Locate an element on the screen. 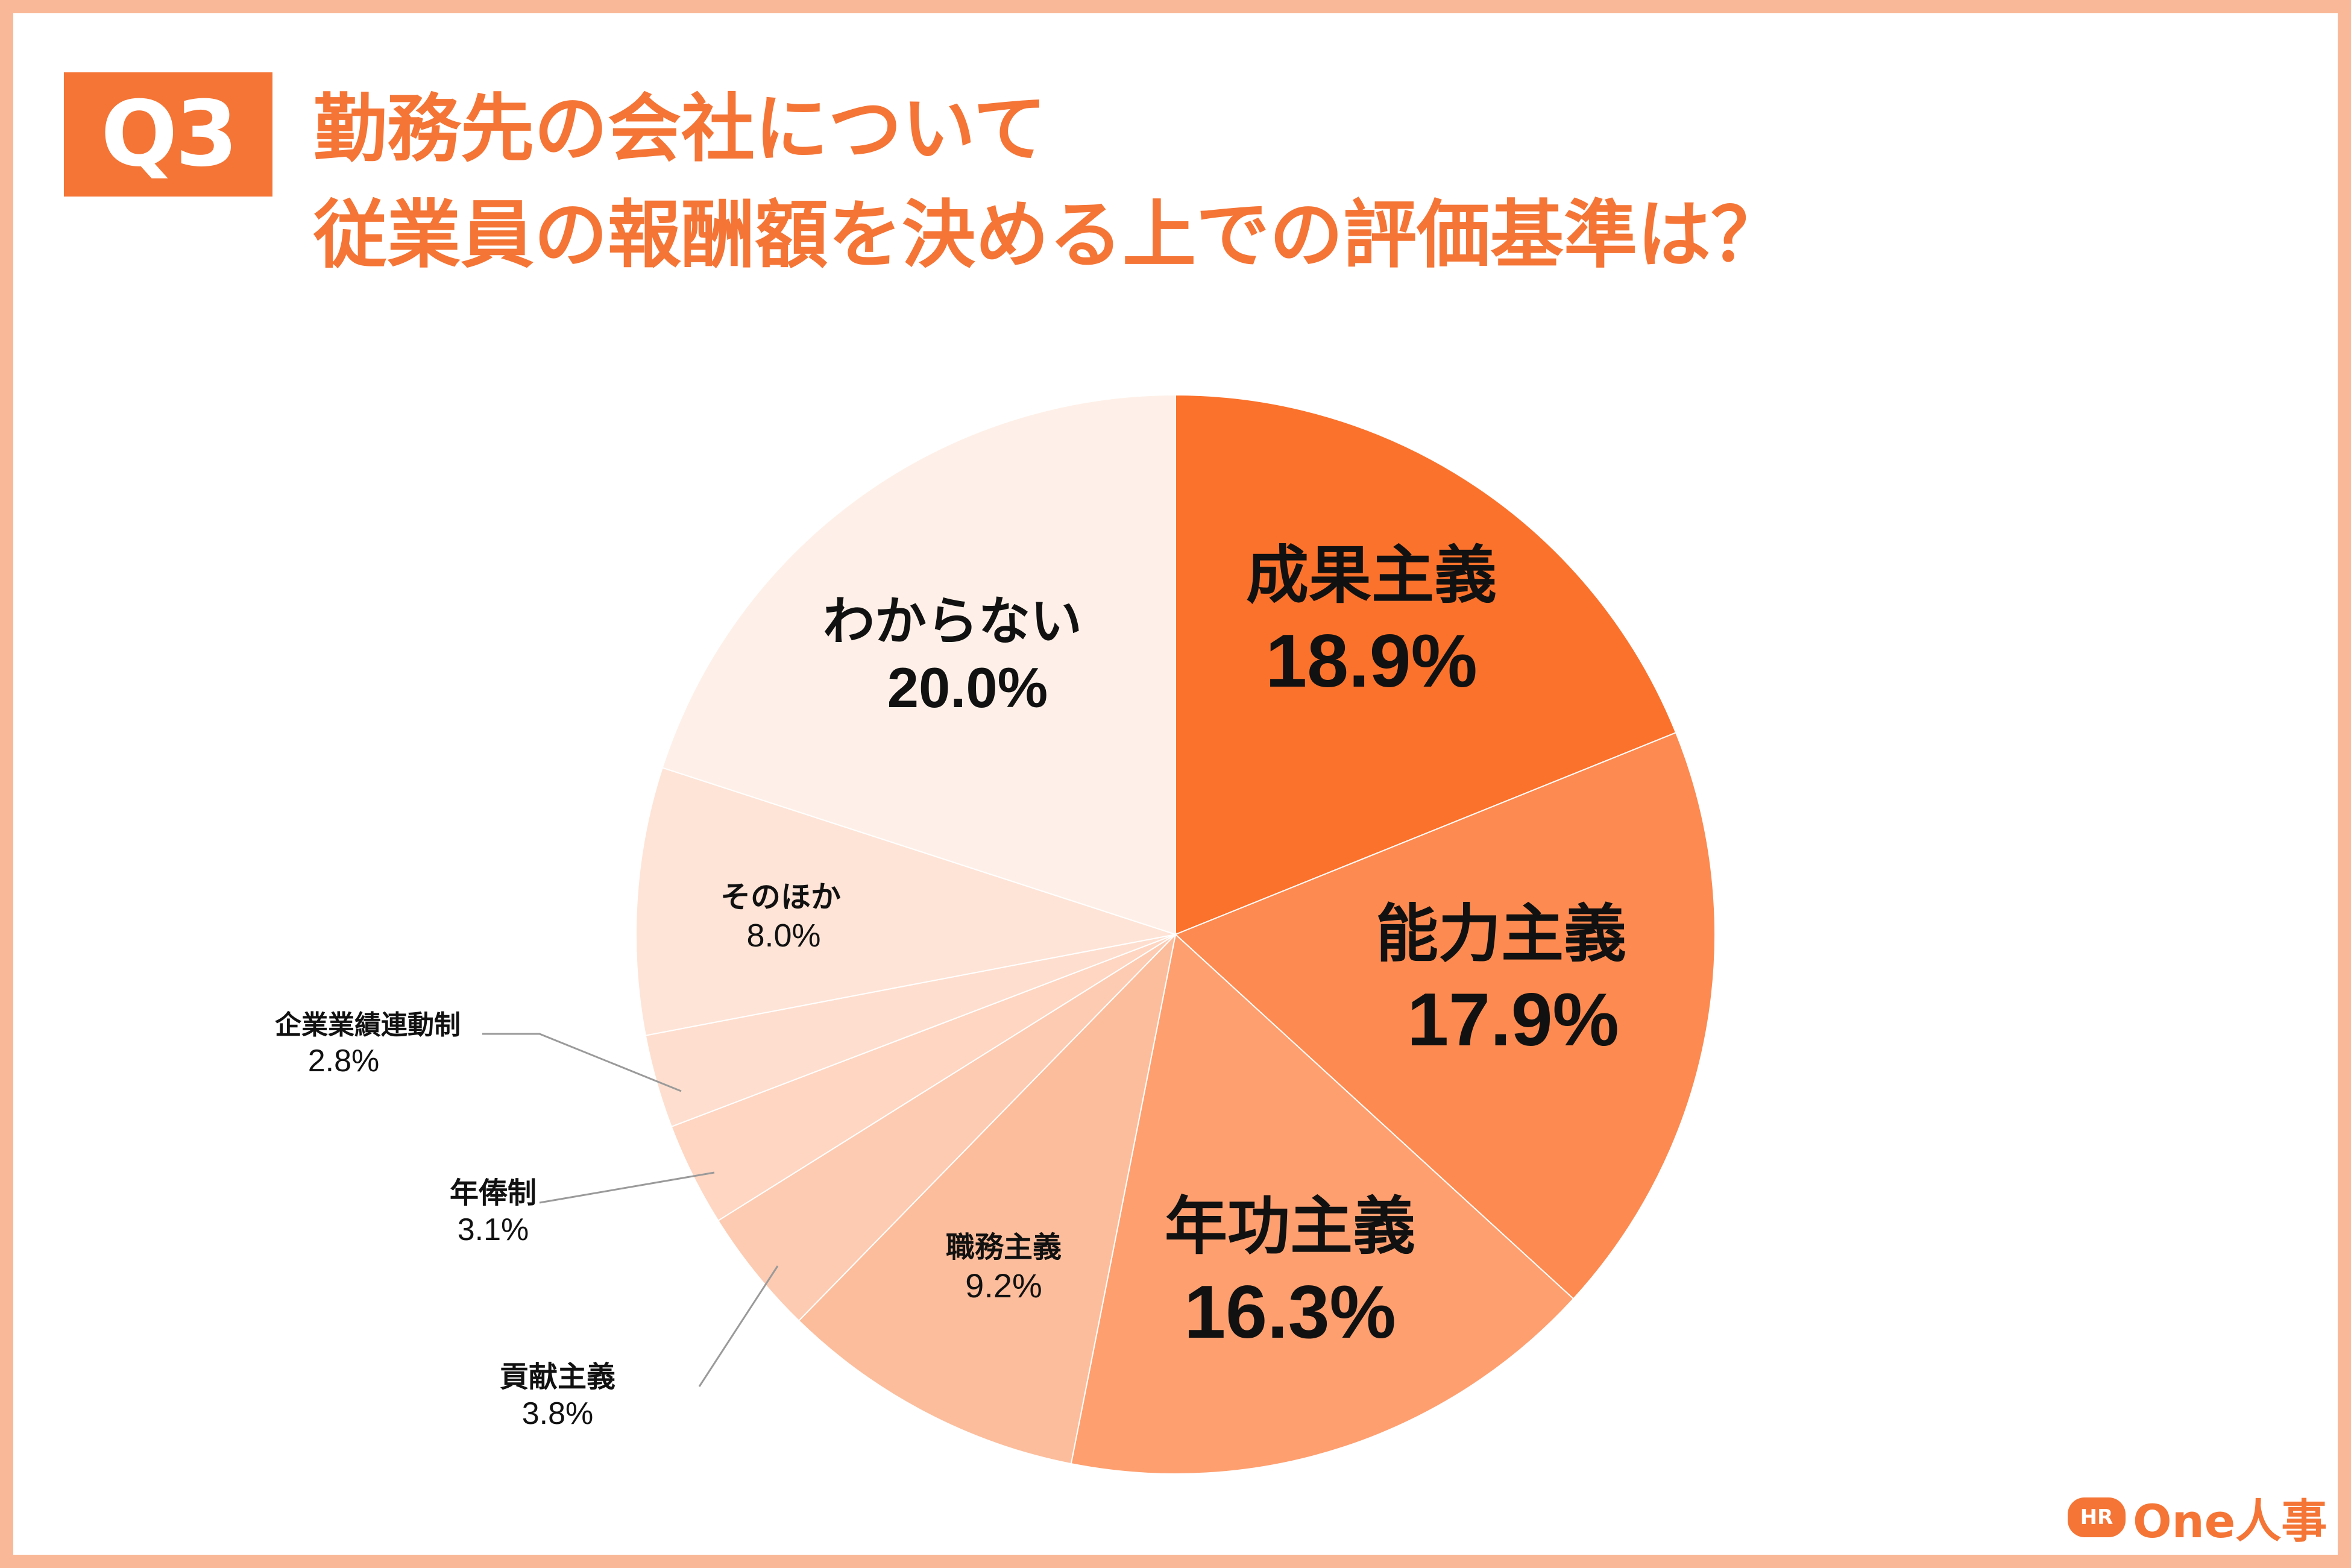 This screenshot has height=1568, width=2351. slice-value-label: 17.9% is located at coordinates (1513, 1020).